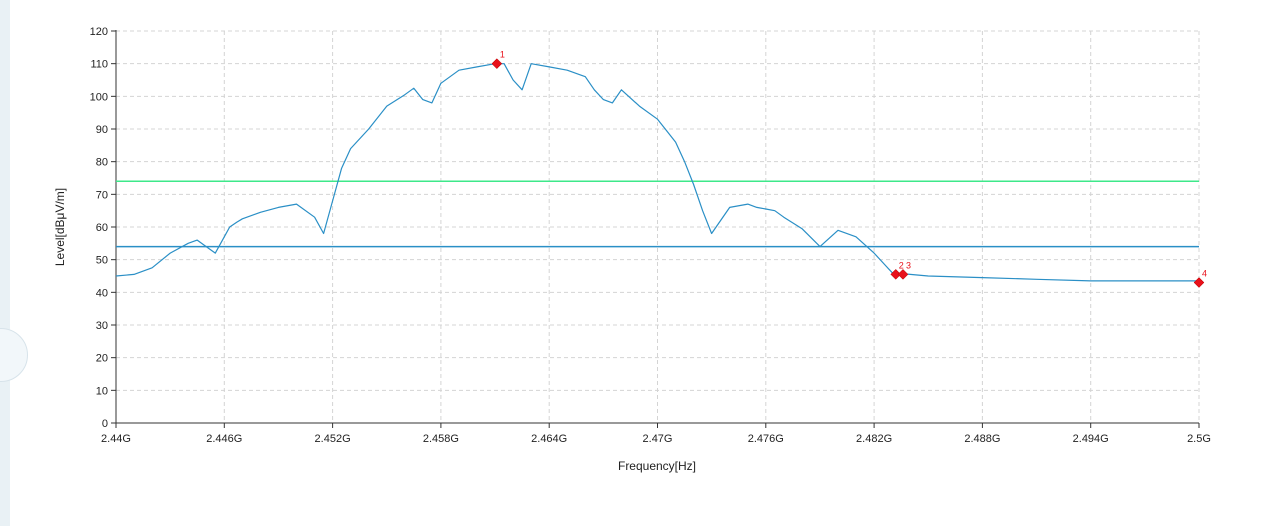 This screenshot has height=526, width=1262. What do you see at coordinates (102, 326) in the screenshot?
I see `y-tick-label: 30` at bounding box center [102, 326].